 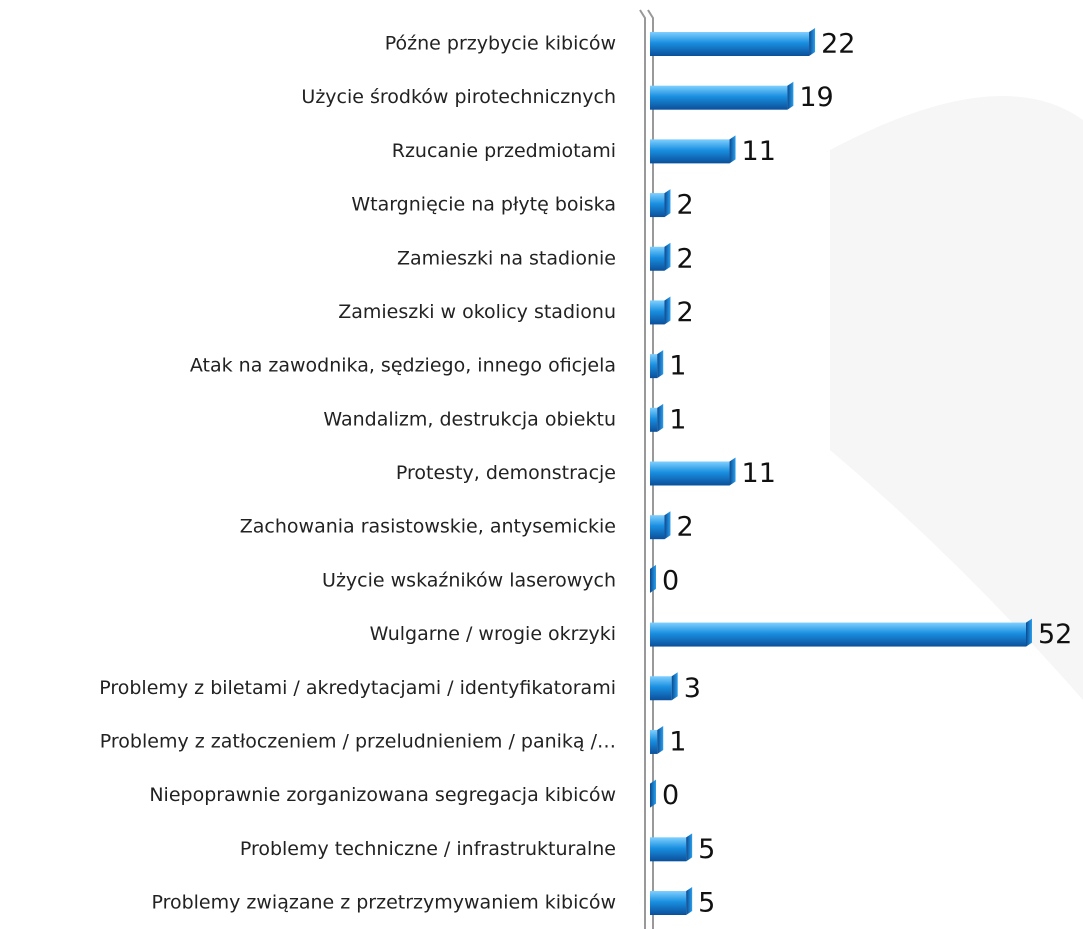 I want to click on value-label: 3, so click(x=692, y=688).